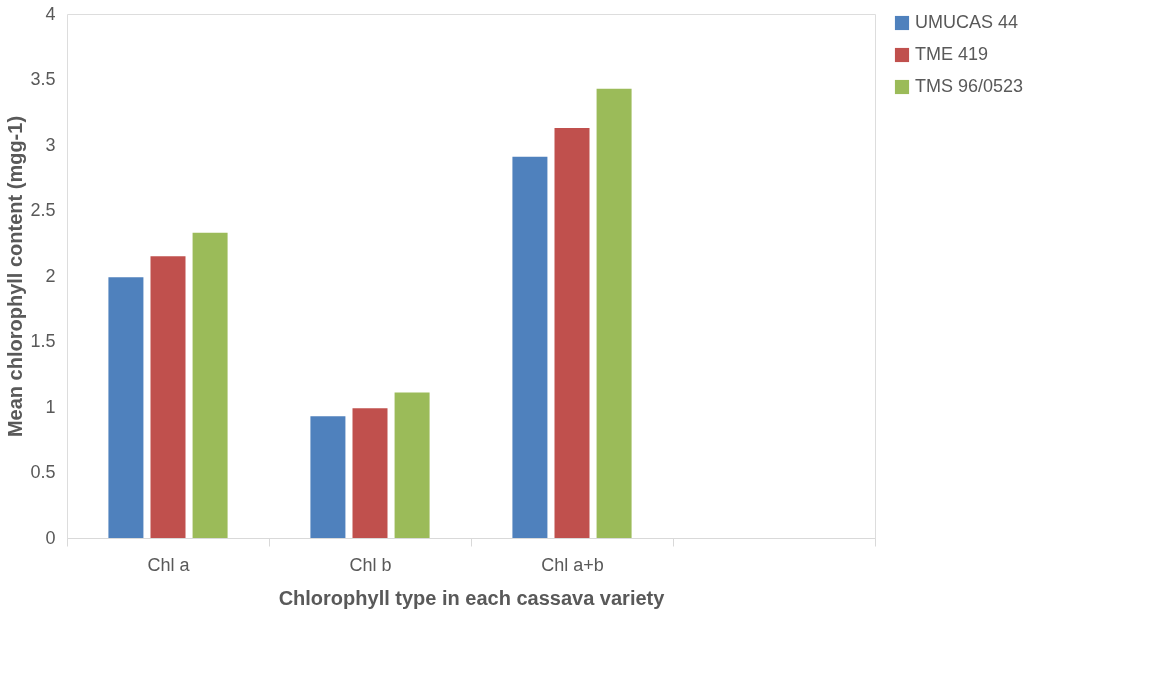  Describe the element at coordinates (370, 564) in the screenshot. I see `x-tick-label: Chl b` at that location.